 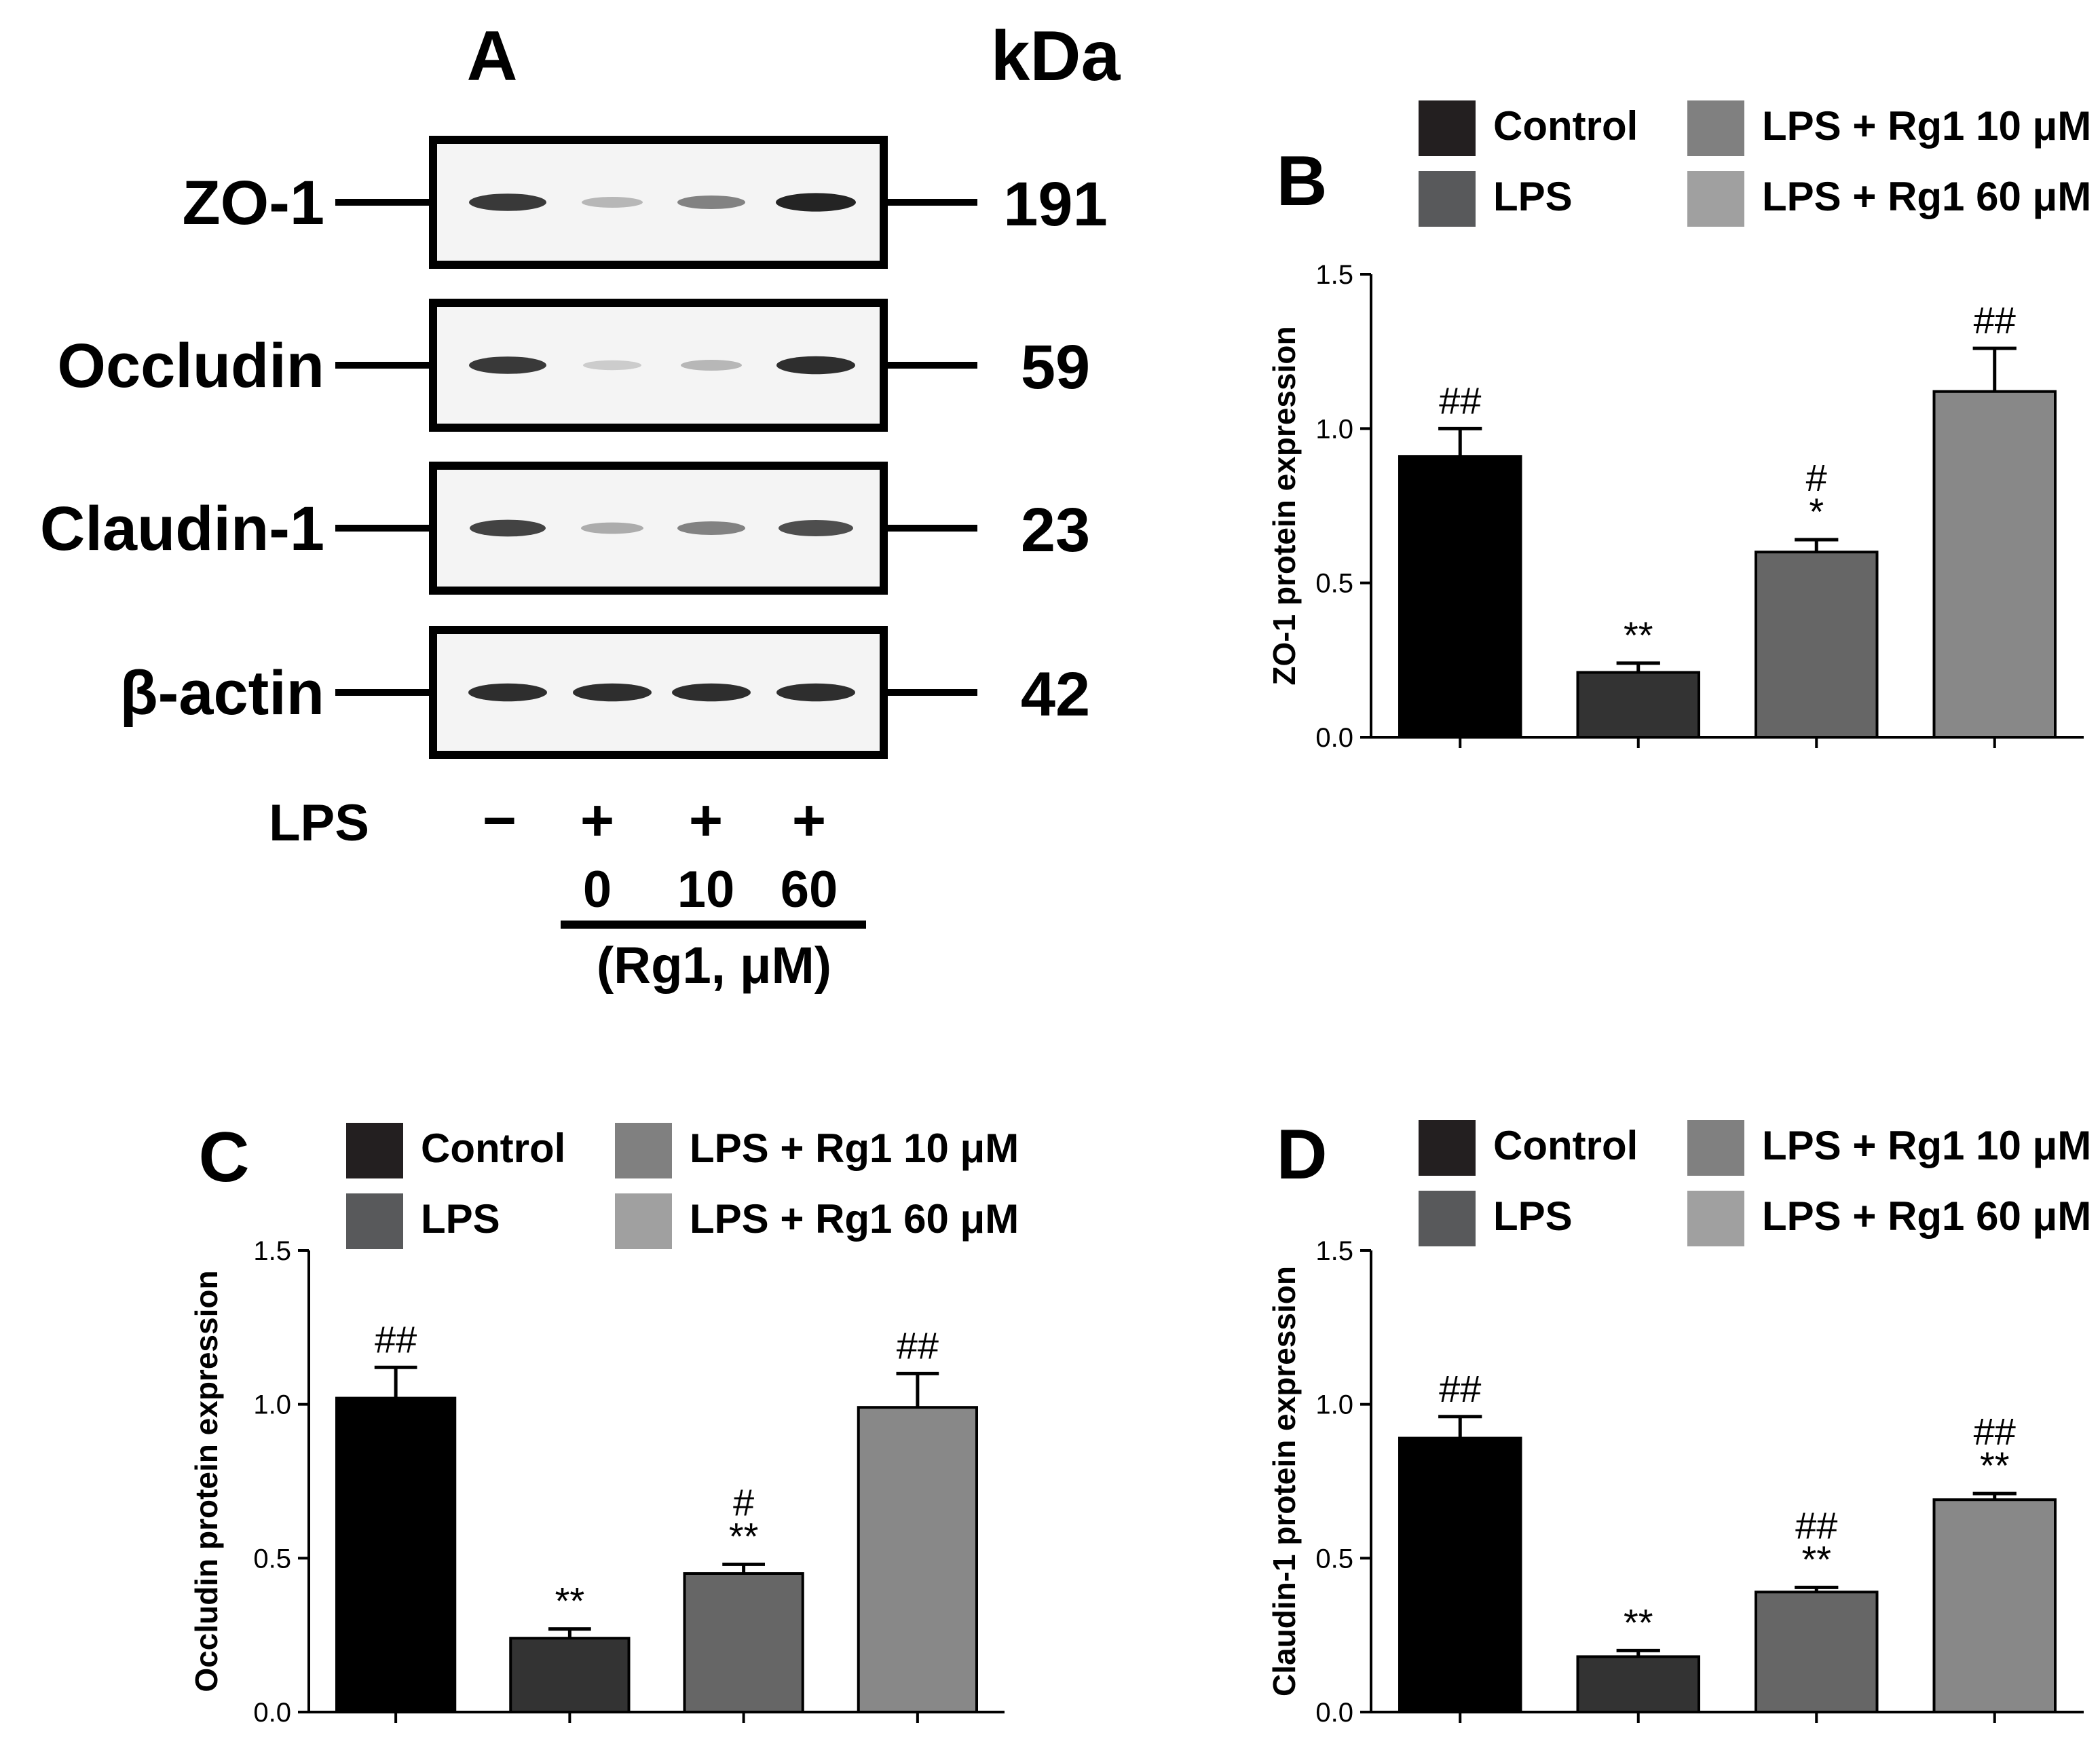 I want to click on protein-label: β-actin, so click(x=222, y=693).